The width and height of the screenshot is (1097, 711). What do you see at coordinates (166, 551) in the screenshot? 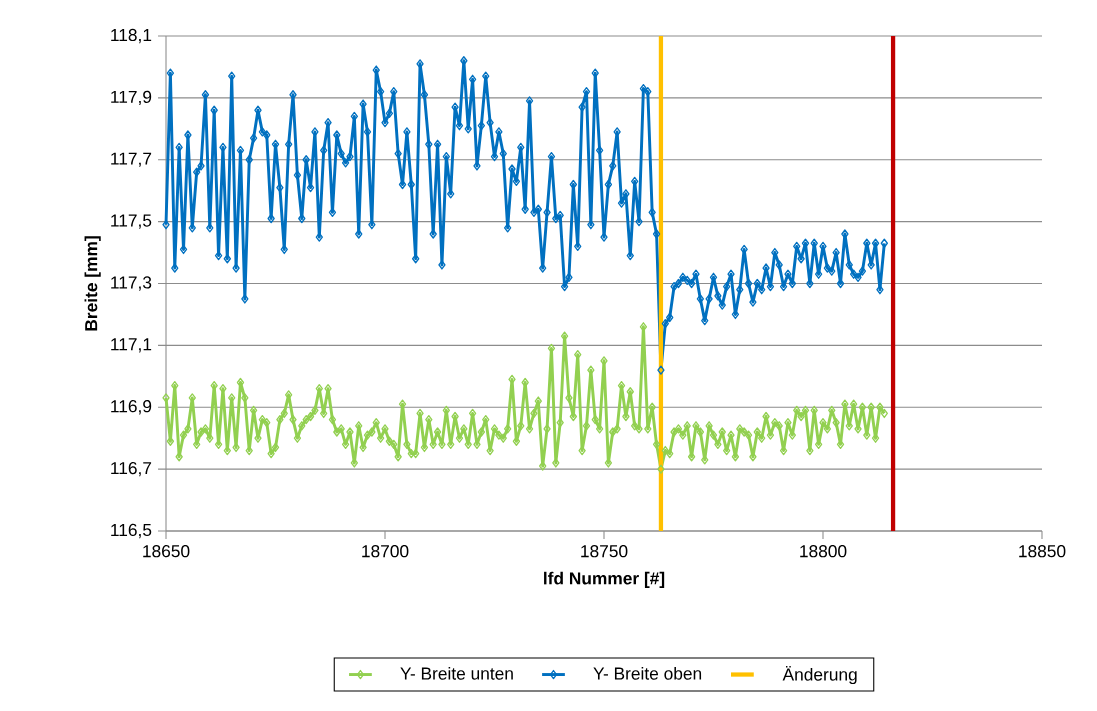
I see `x-tick-label: 18650` at bounding box center [166, 551].